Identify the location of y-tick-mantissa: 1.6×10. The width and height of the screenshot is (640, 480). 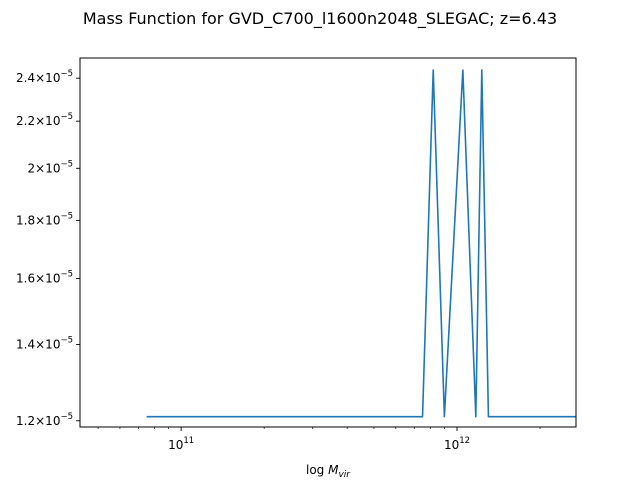
(38, 279).